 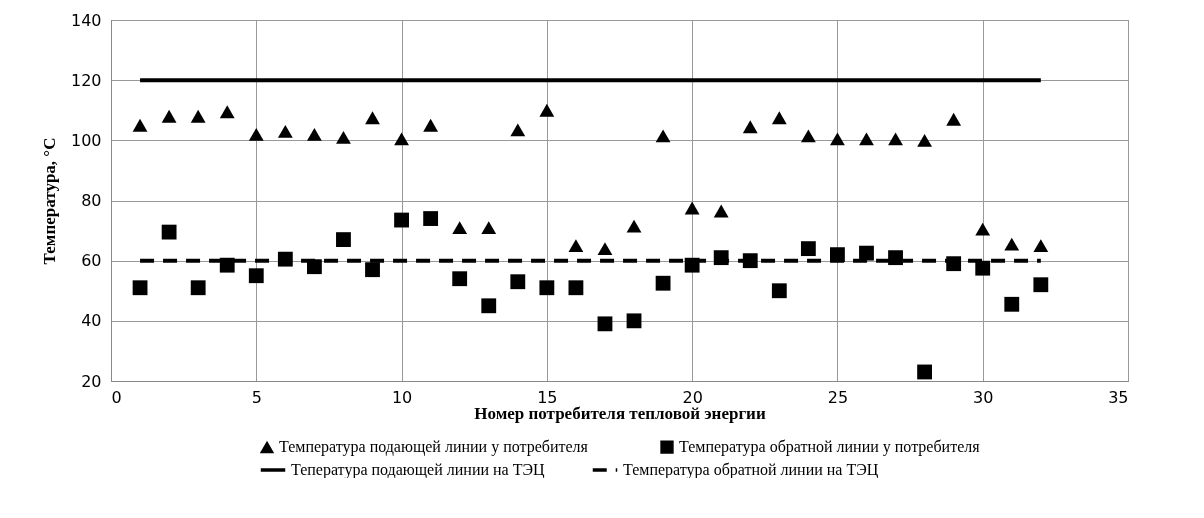 What do you see at coordinates (91, 321) in the screenshot?
I see `y-tick-label: 40` at bounding box center [91, 321].